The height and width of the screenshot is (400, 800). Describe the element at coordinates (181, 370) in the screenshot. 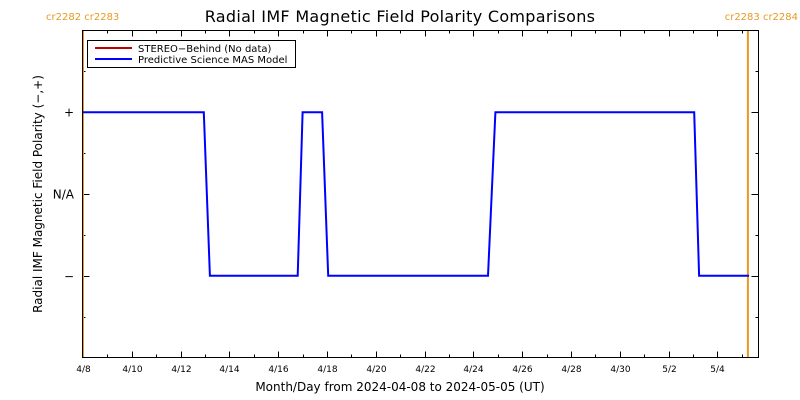

I see `x-tick-label: 4/12` at that location.